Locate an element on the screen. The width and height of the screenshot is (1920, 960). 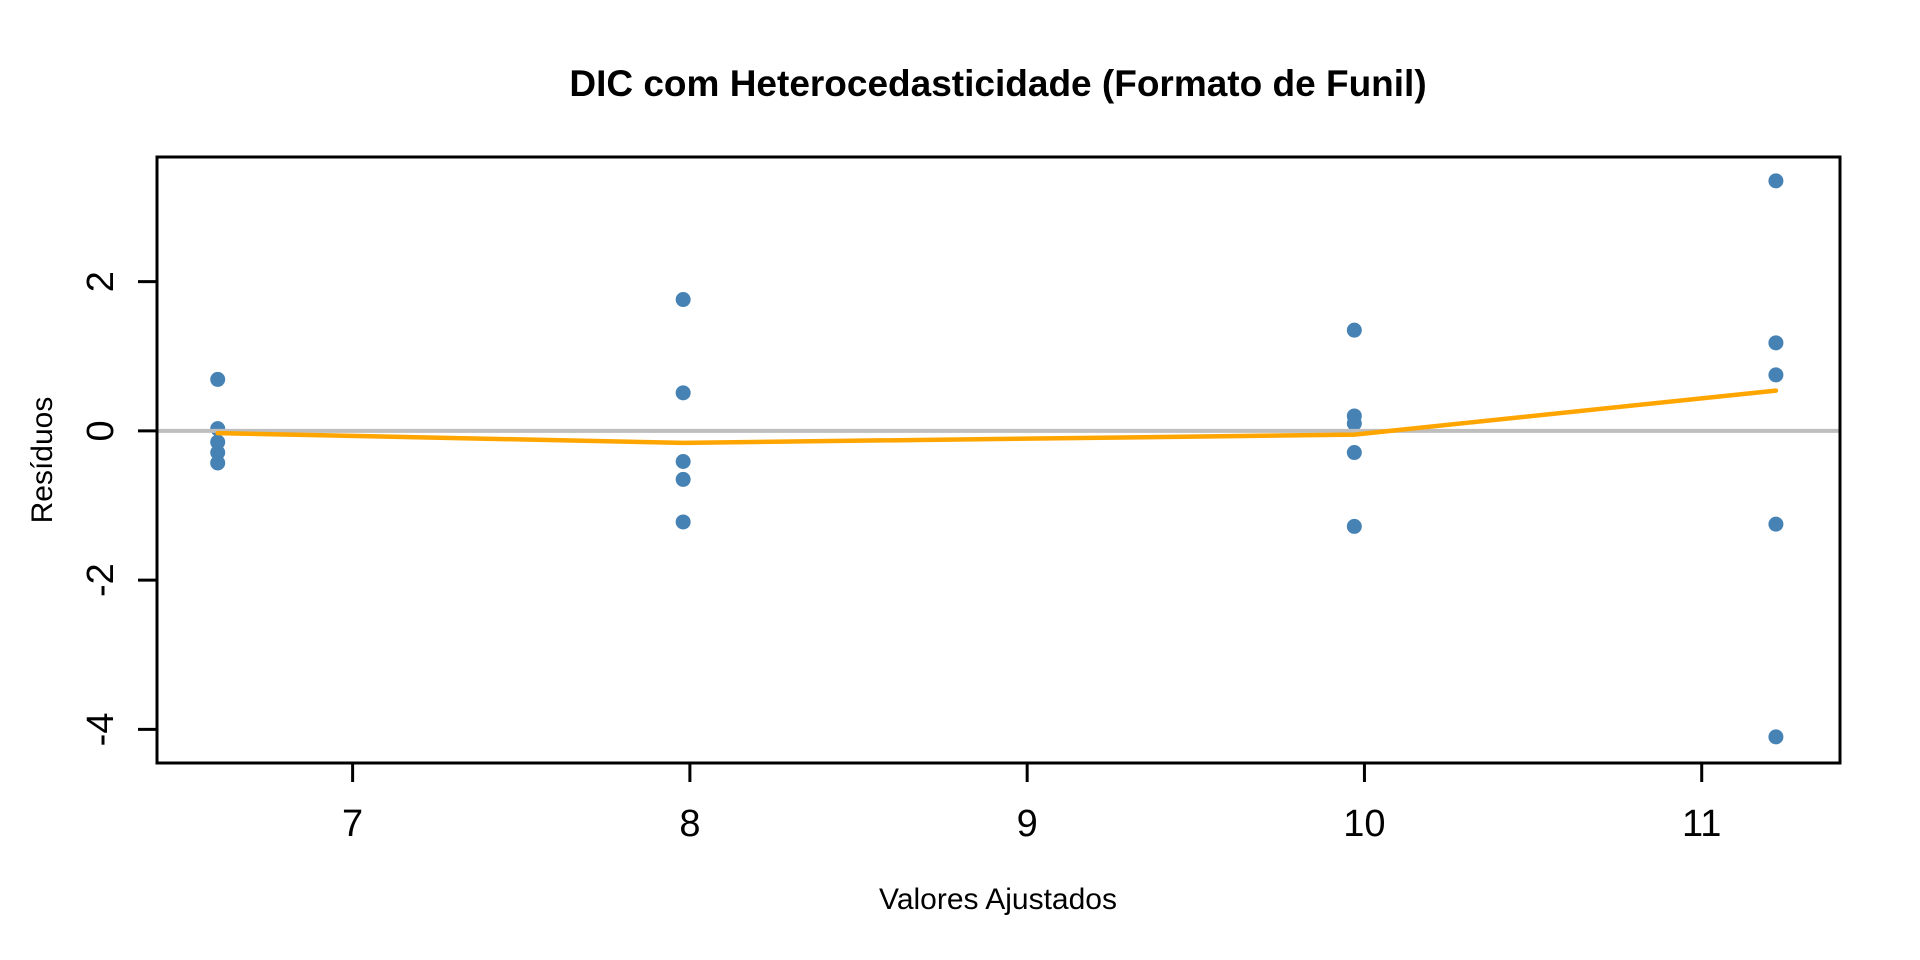
y-axis-tick-label: 2 is located at coordinates (101, 281).